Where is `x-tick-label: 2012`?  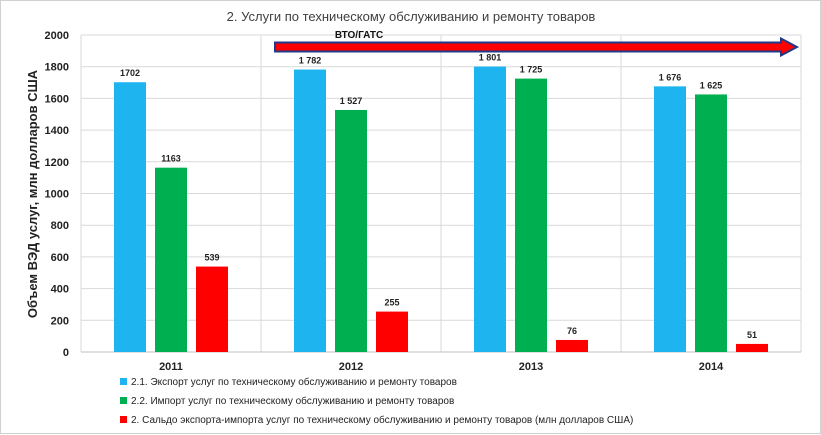
x-tick-label: 2012 is located at coordinates (351, 367).